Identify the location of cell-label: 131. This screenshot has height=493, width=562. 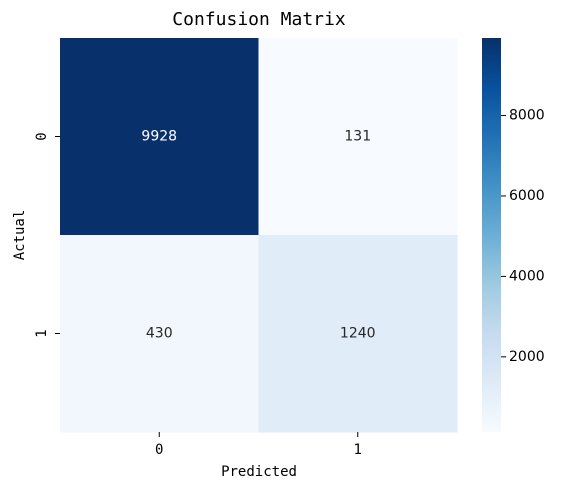
(357, 137).